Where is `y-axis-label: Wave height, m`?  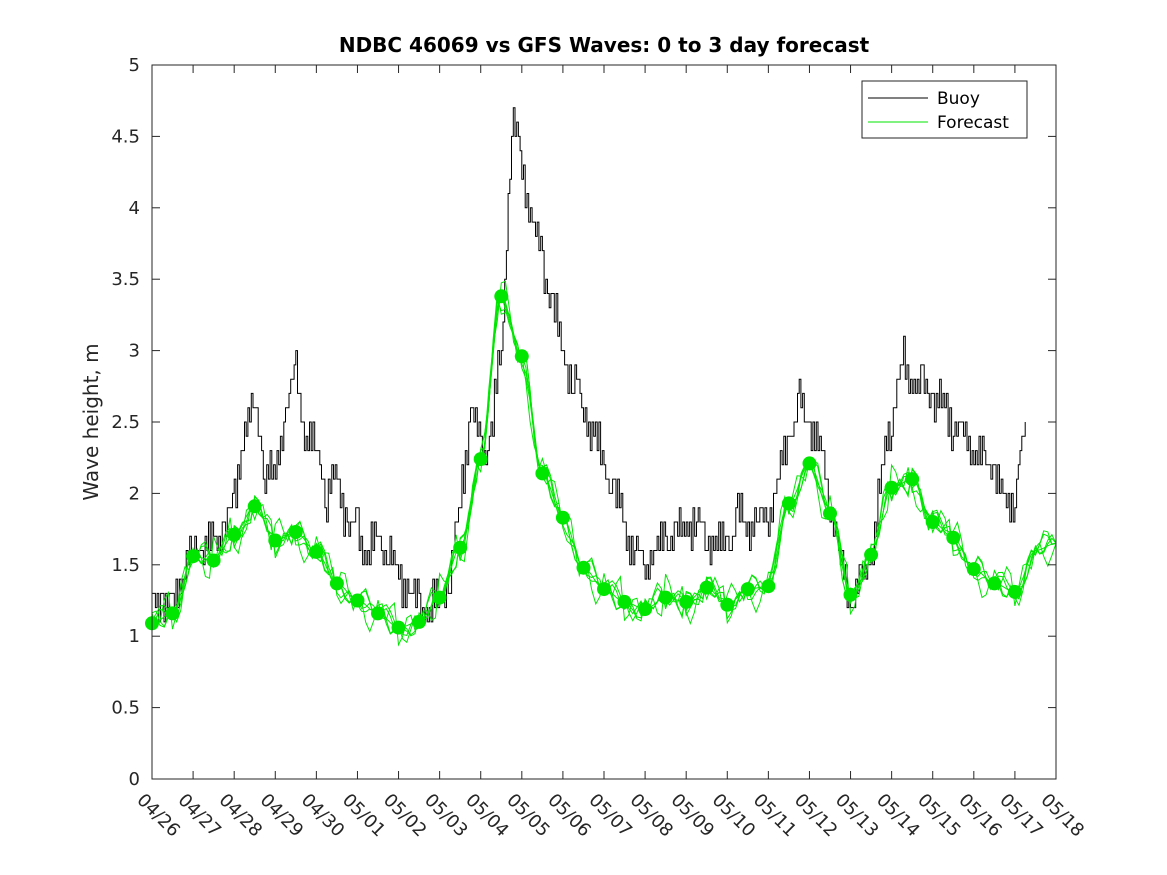 y-axis-label: Wave height, m is located at coordinates (91, 421).